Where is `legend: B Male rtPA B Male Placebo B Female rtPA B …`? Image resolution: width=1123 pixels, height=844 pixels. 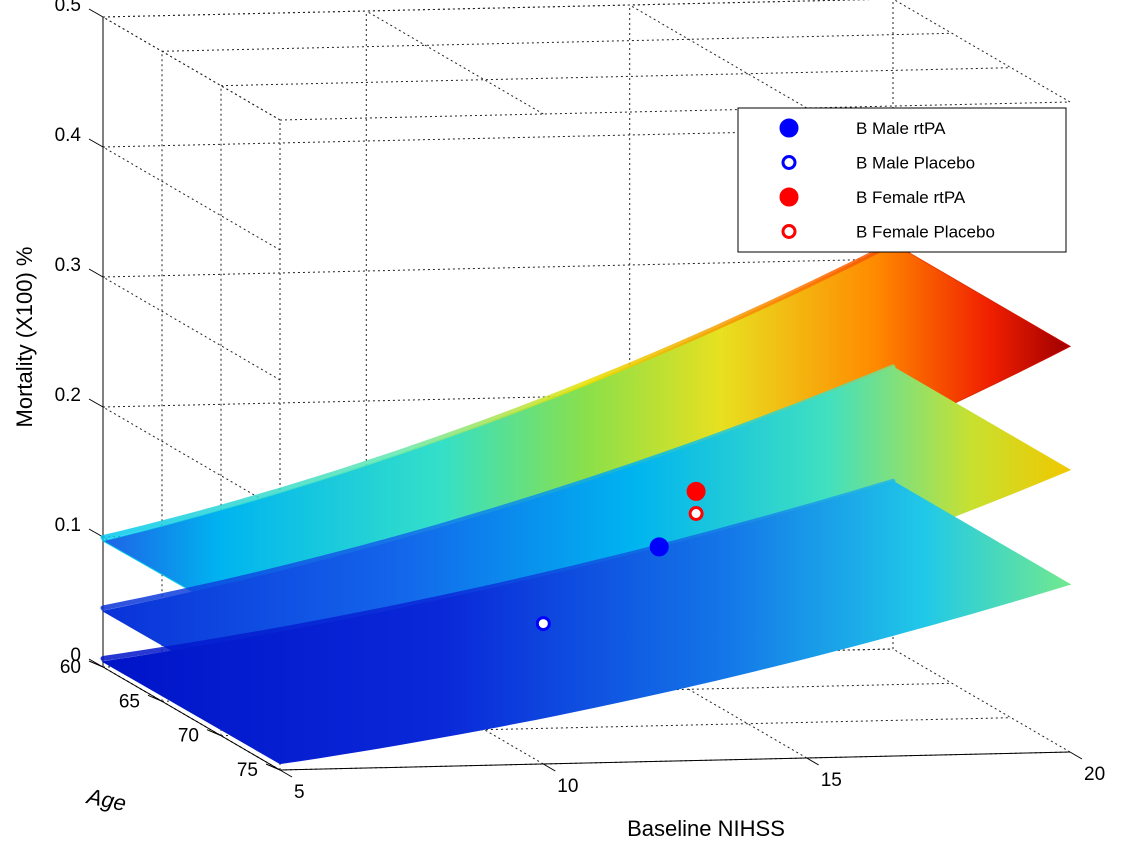 legend: B Male rtPA B Male Placebo B Female rtPA B … is located at coordinates (902, 180).